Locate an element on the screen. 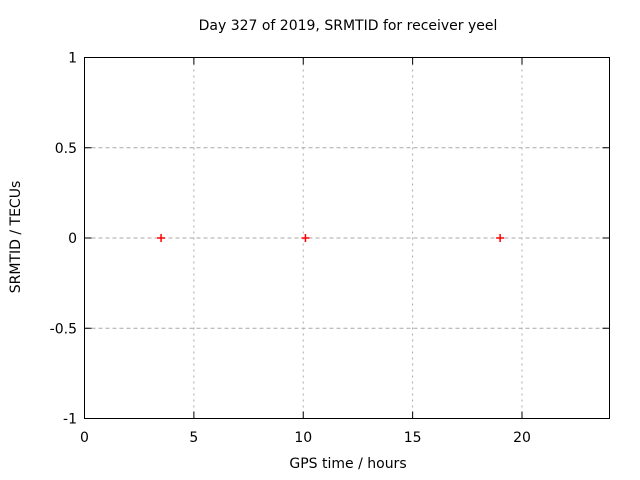  x-tick-label: 20 is located at coordinates (522, 438).